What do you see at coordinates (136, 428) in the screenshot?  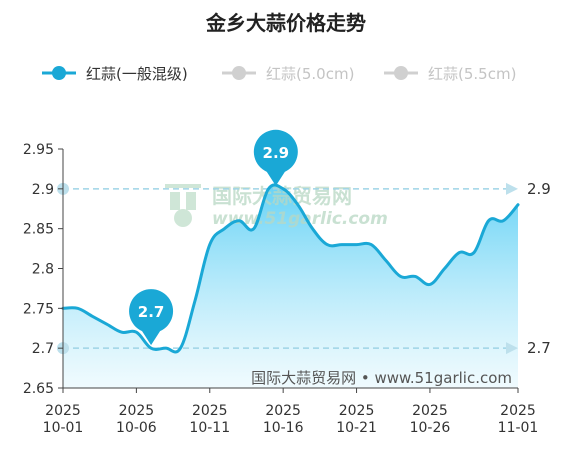 I see `x-tick-date: 10-06` at bounding box center [136, 428].